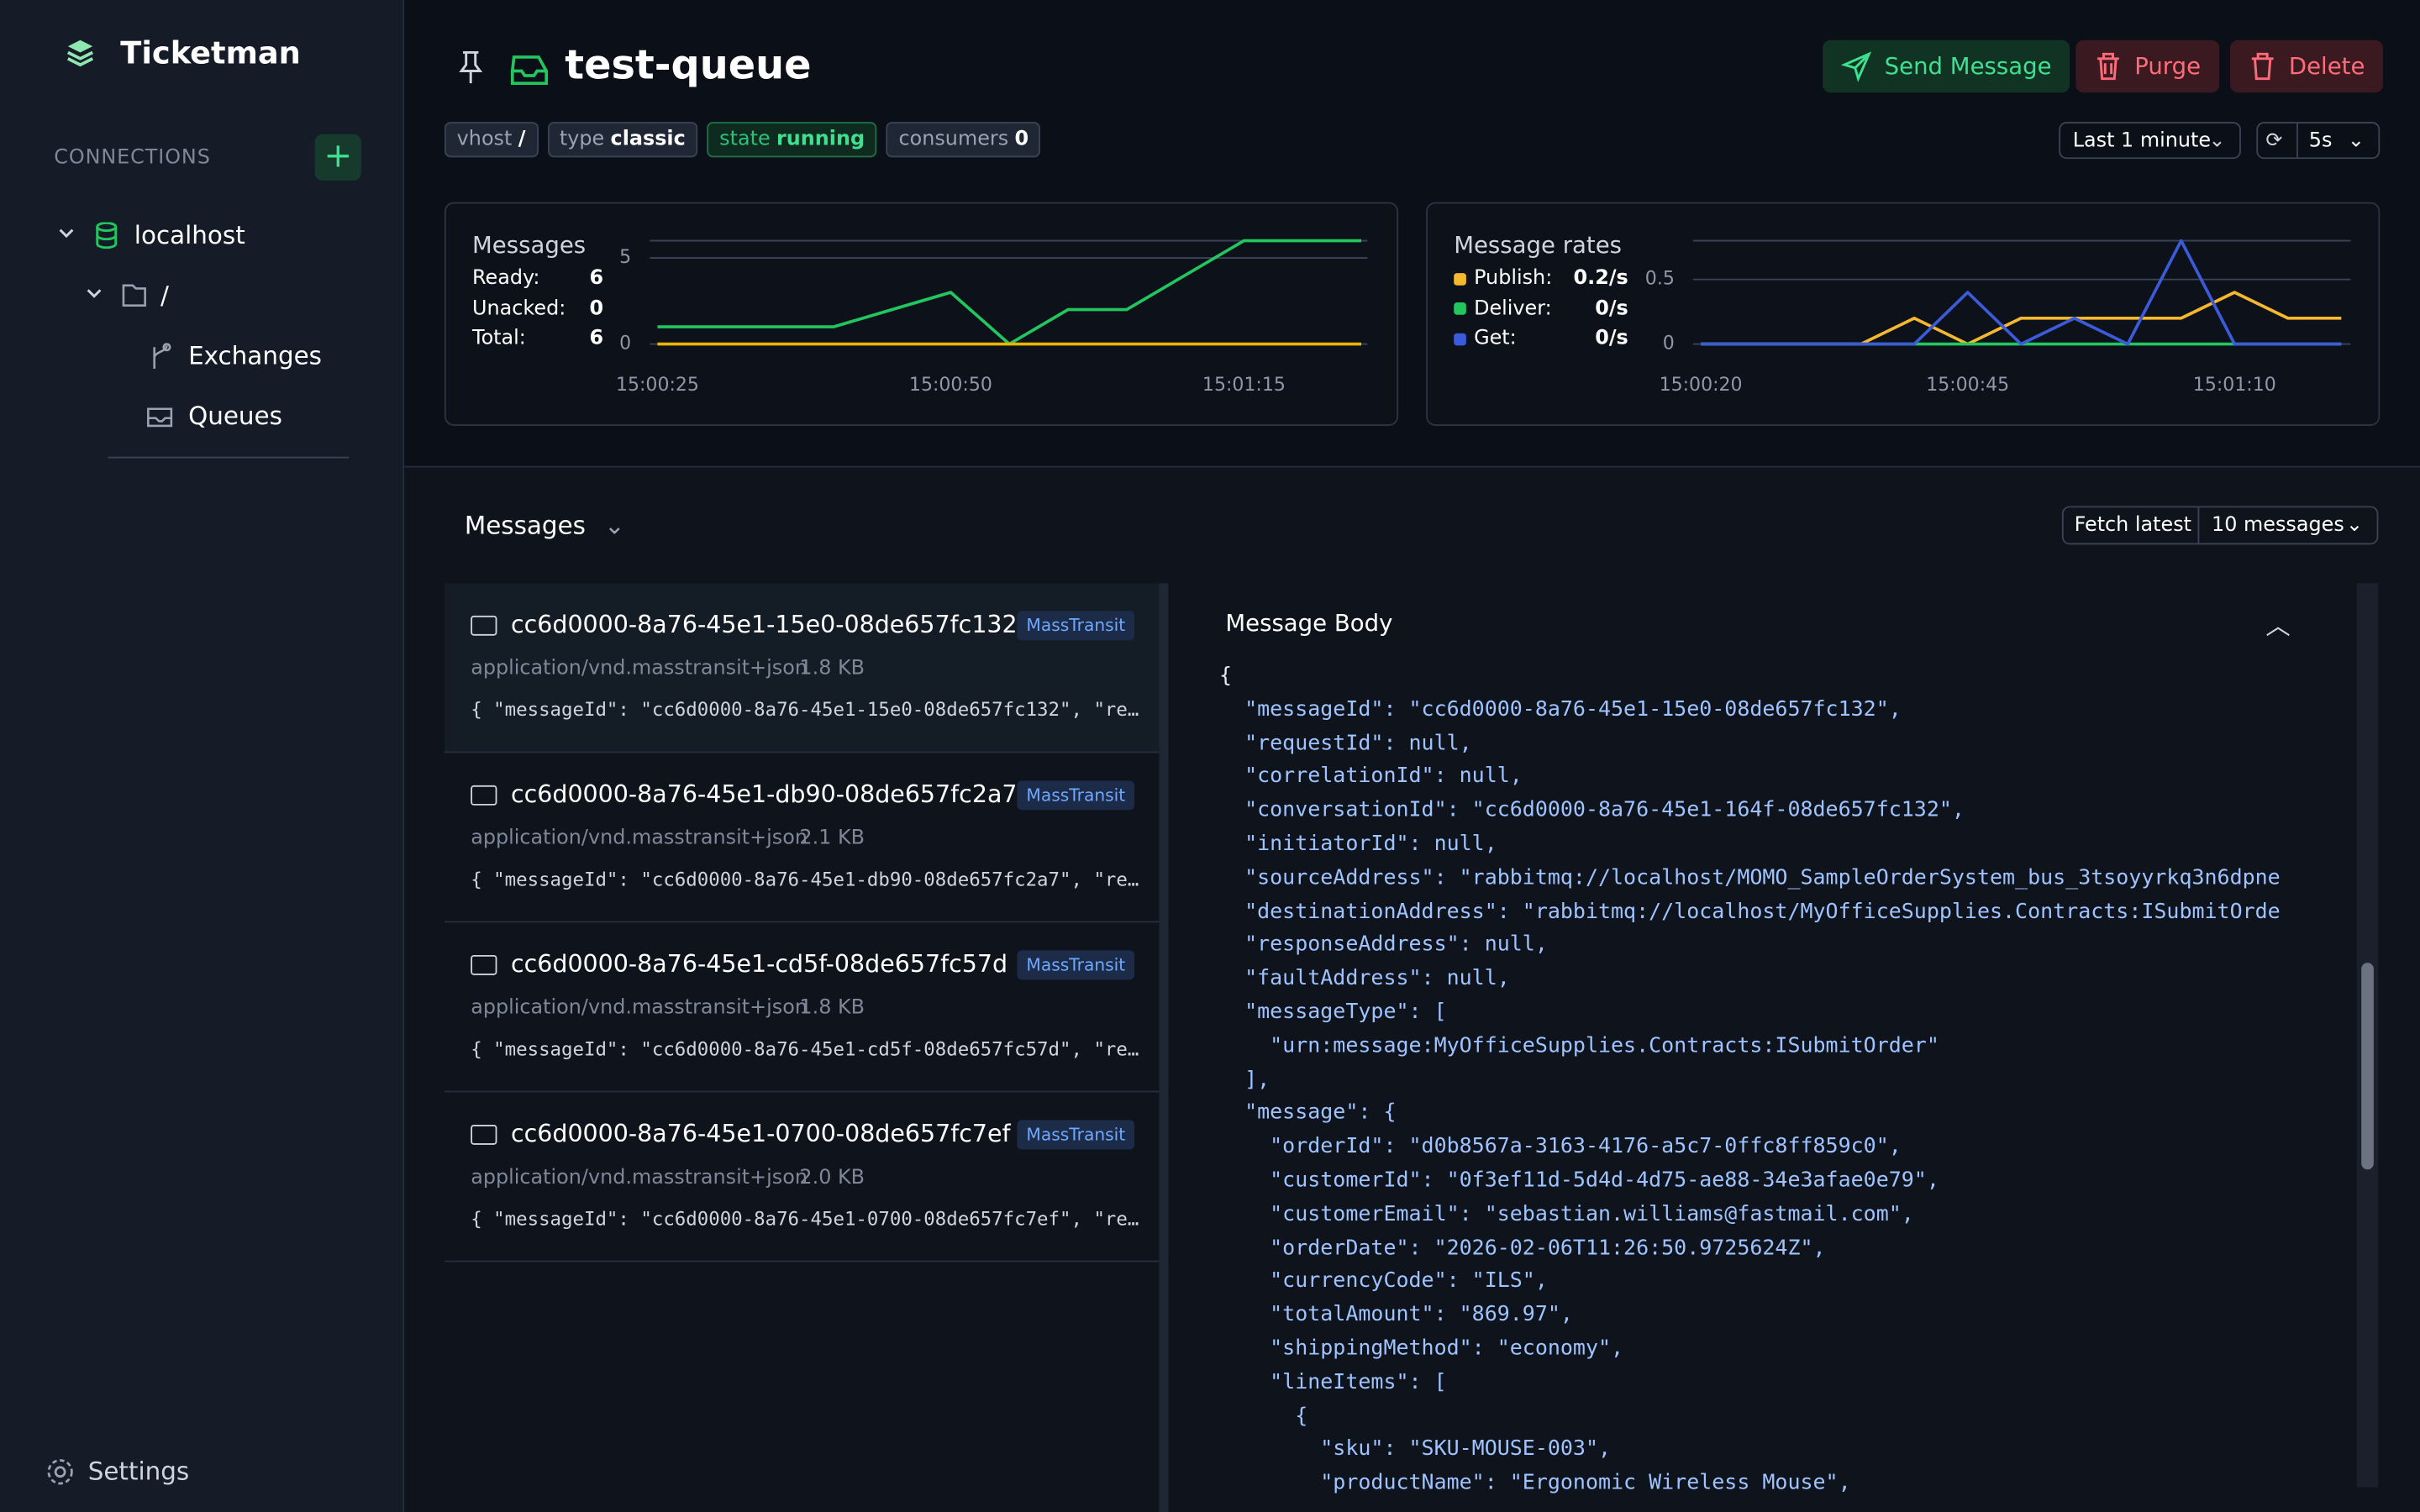 The width and height of the screenshot is (2420, 1512). Describe the element at coordinates (2318, 141) in the screenshot. I see `refresh-select: ⟳ 5s ⌄` at that location.